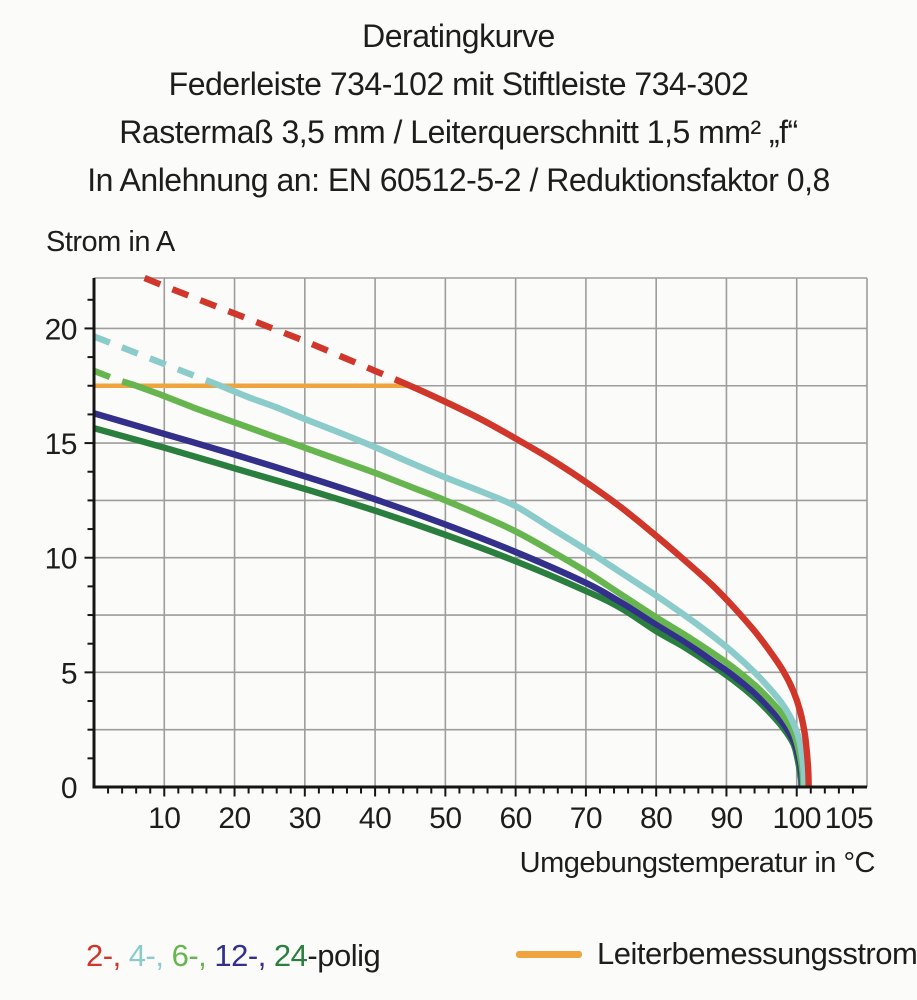  What do you see at coordinates (164, 818) in the screenshot?
I see `x-tick-label: 10` at bounding box center [164, 818].